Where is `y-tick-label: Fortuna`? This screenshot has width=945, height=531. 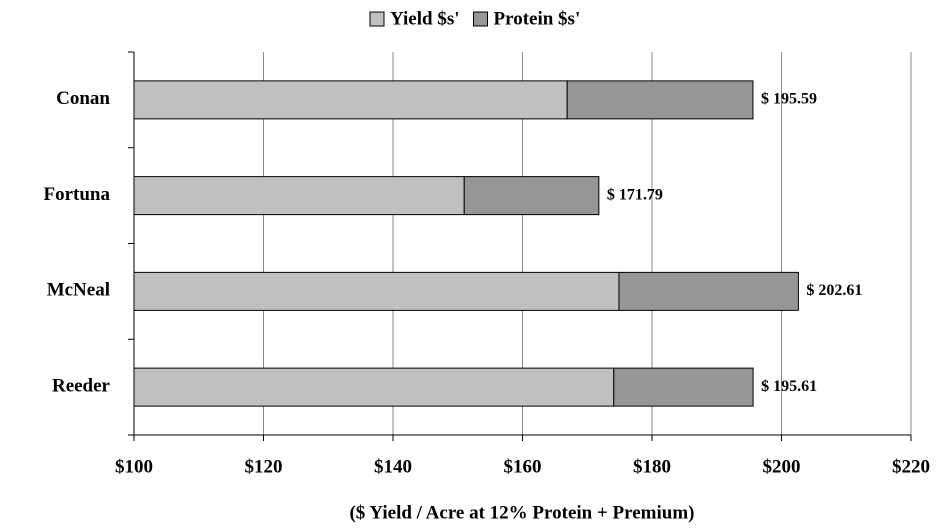 y-tick-label: Fortuna is located at coordinates (77, 194).